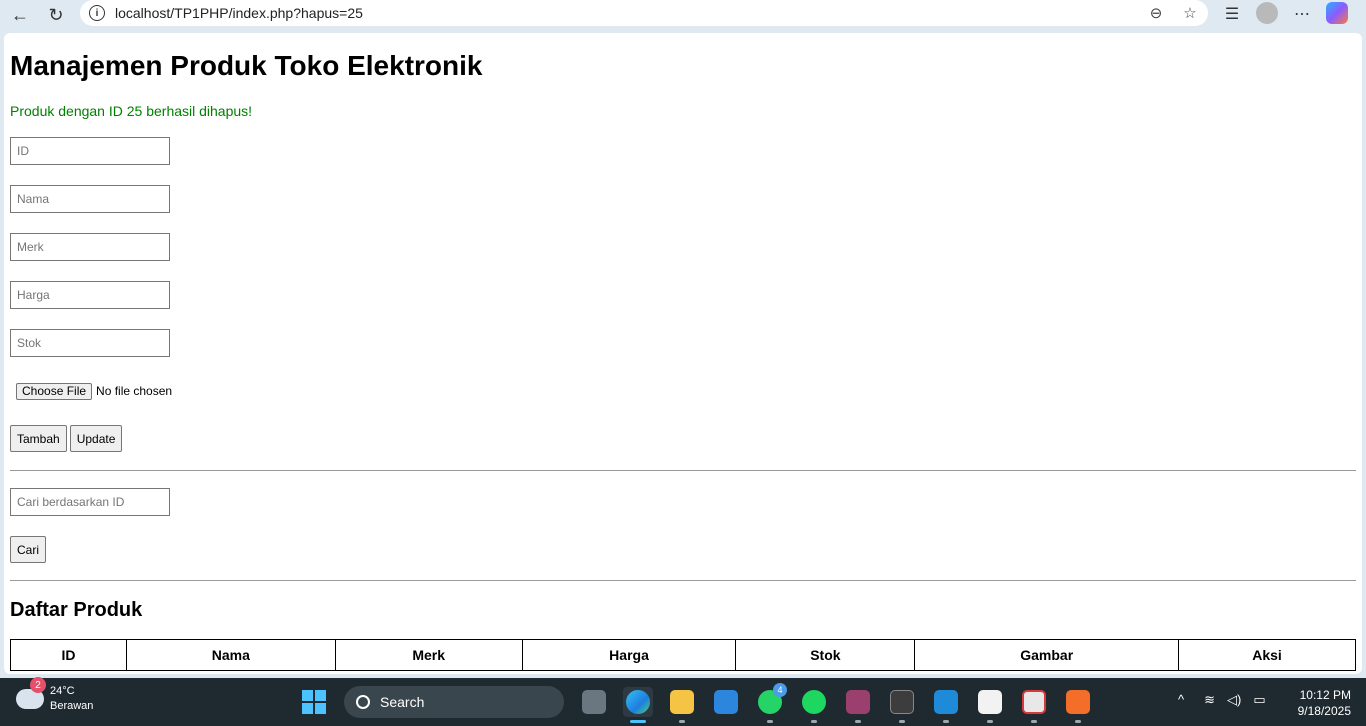 The height and width of the screenshot is (726, 1366). I want to click on windows-icon, so click(314, 702).